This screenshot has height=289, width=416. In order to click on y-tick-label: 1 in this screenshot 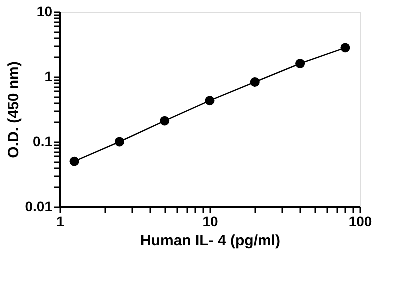, I will do `click(48, 76)`.